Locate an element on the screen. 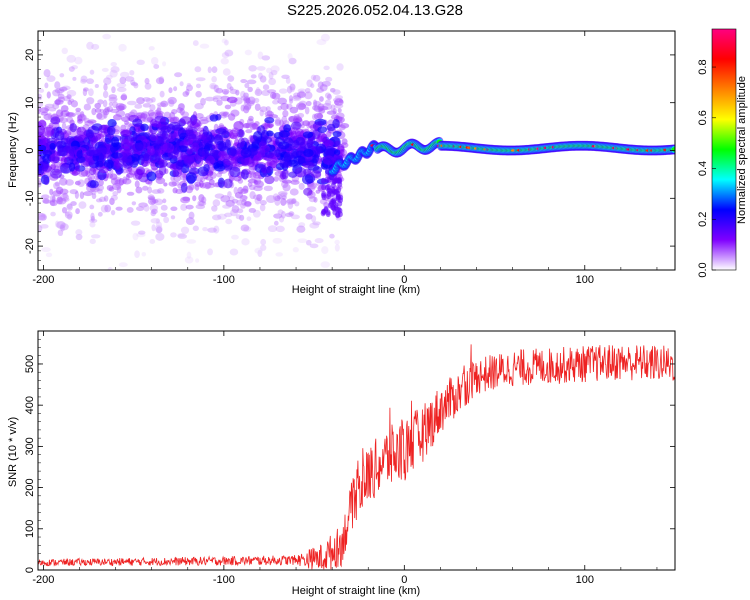 The height and width of the screenshot is (600, 750). colorbar-tick-label: 0.8 is located at coordinates (703, 66).